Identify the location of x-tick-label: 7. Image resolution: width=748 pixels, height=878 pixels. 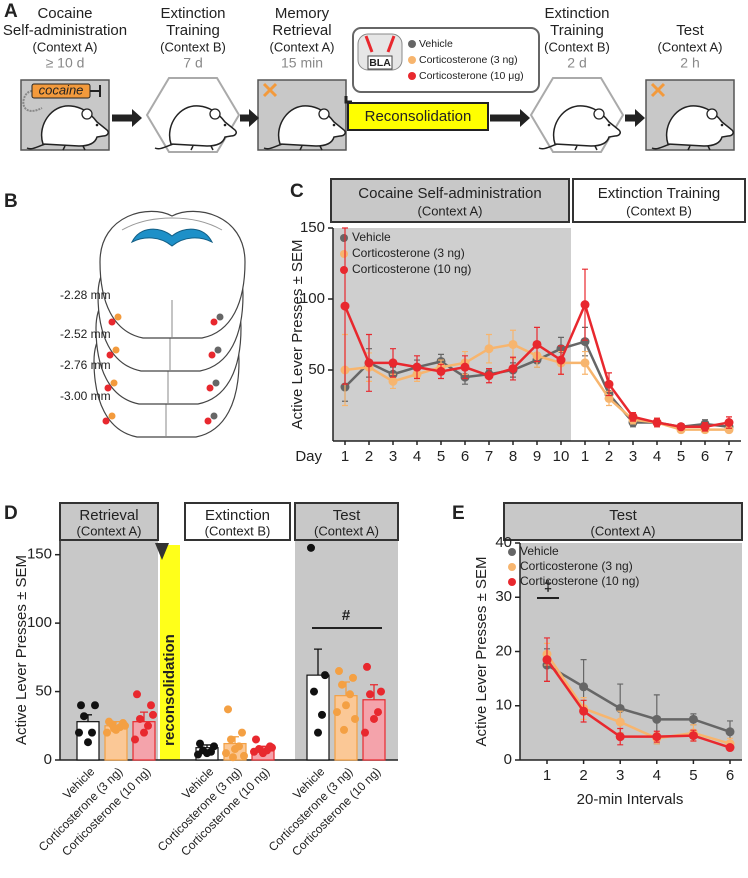
(729, 456).